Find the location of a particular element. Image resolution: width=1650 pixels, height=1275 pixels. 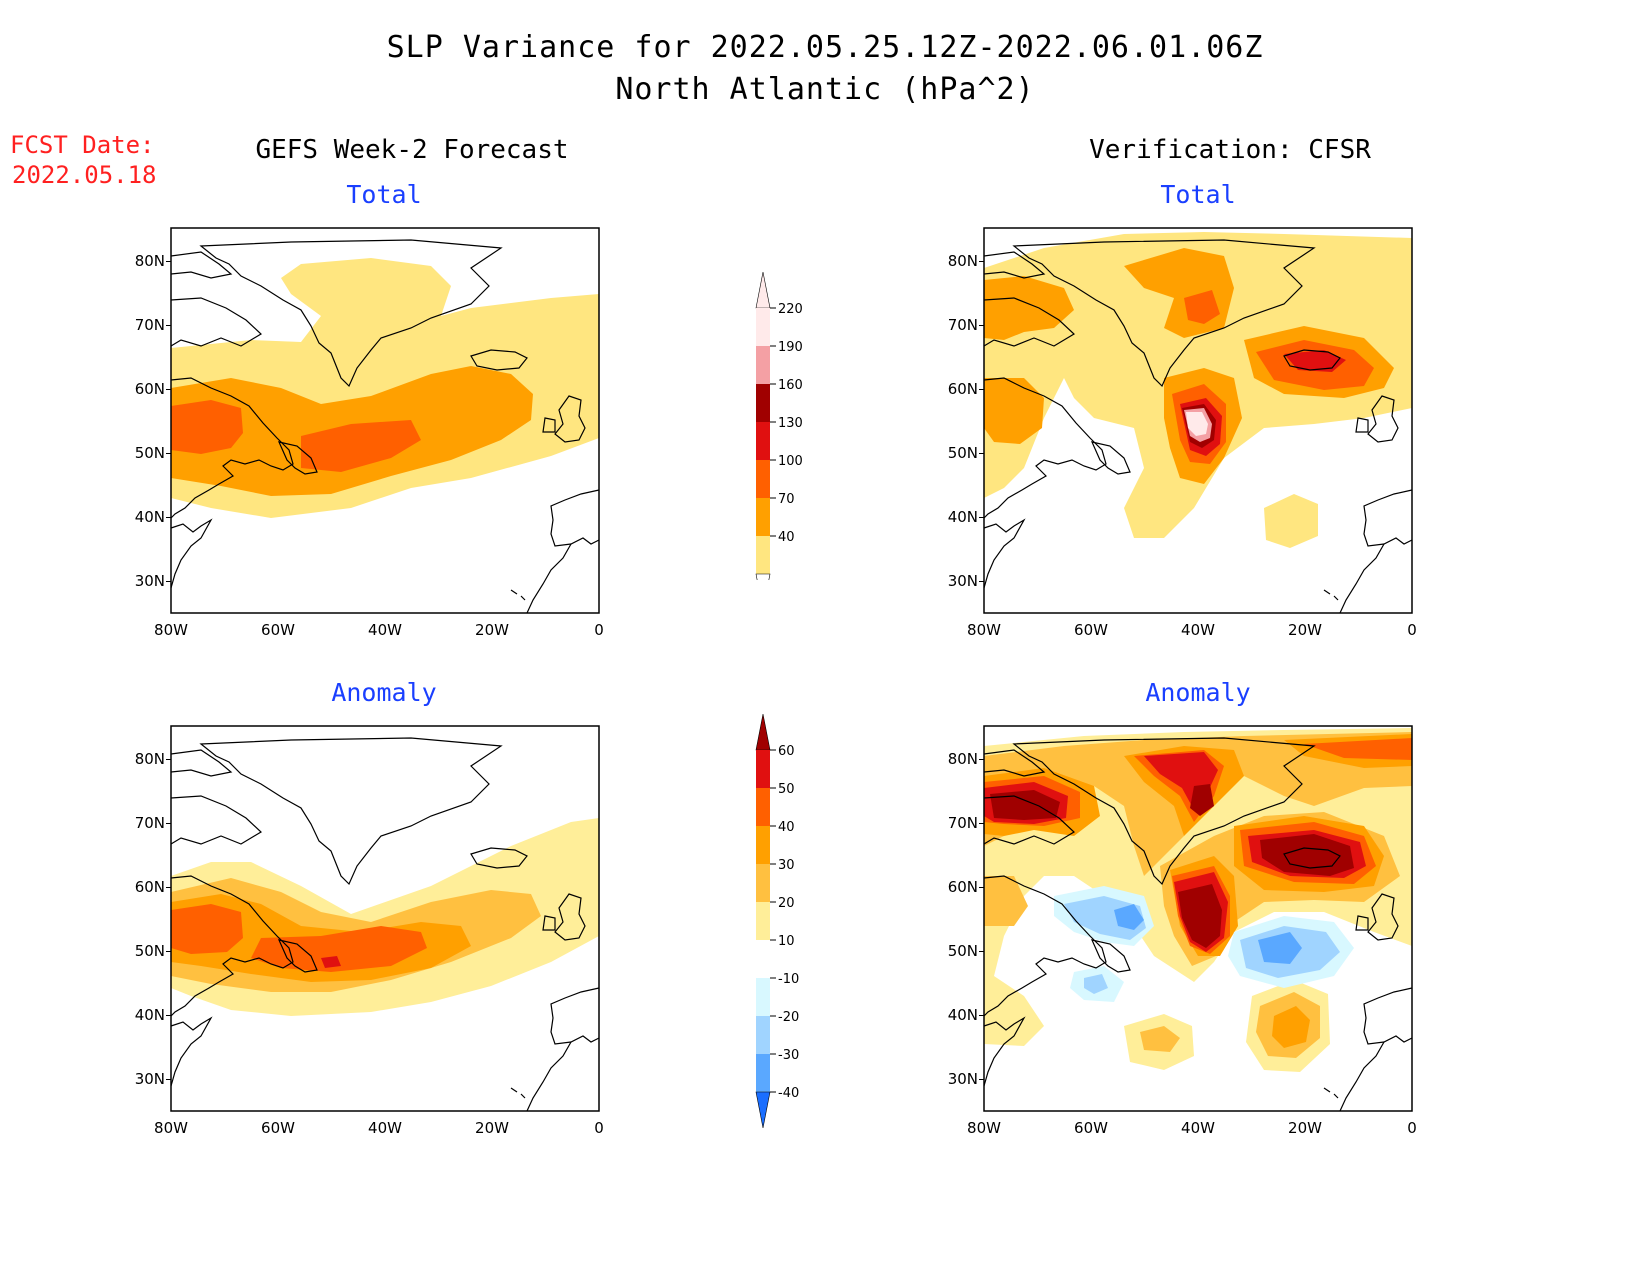

colorbar-label: 30 is located at coordinates (786, 865).